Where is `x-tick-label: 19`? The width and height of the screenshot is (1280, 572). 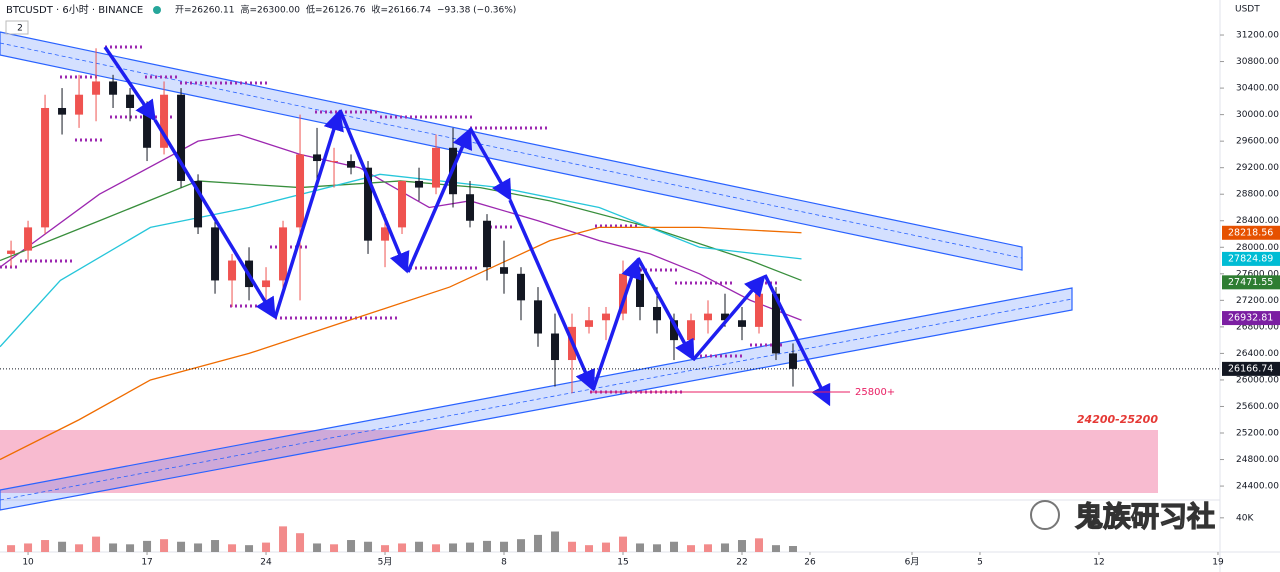
x-tick-label: 19 is located at coordinates (1218, 563).